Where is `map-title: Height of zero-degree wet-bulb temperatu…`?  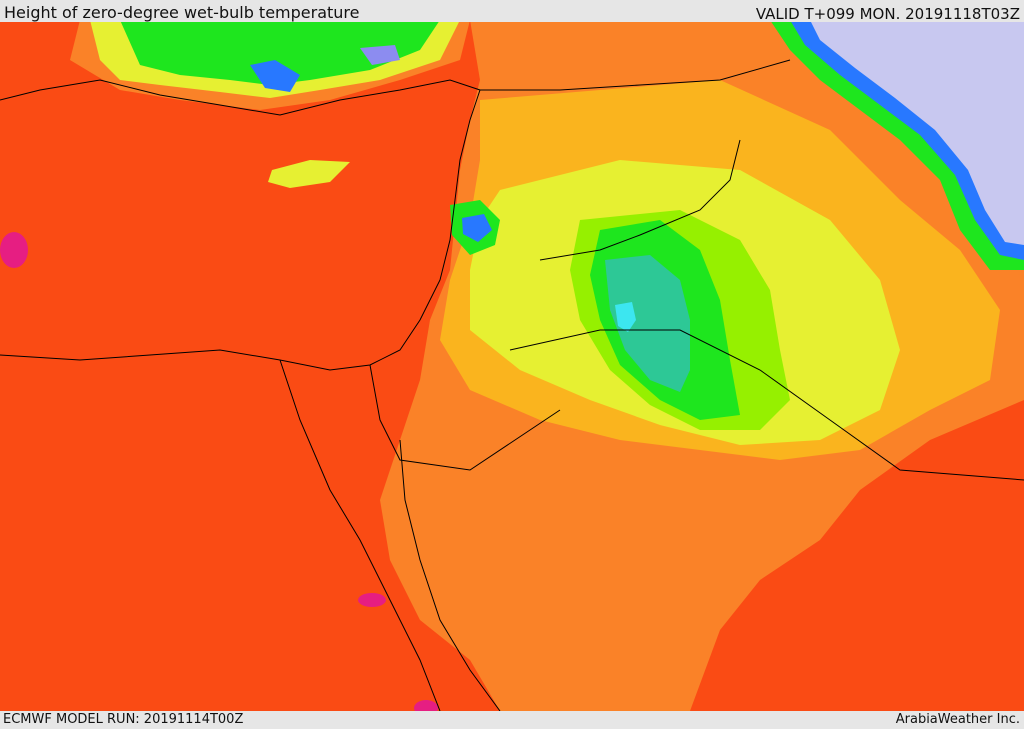 map-title: Height of zero-degree wet-bulb temperatu… is located at coordinates (182, 12).